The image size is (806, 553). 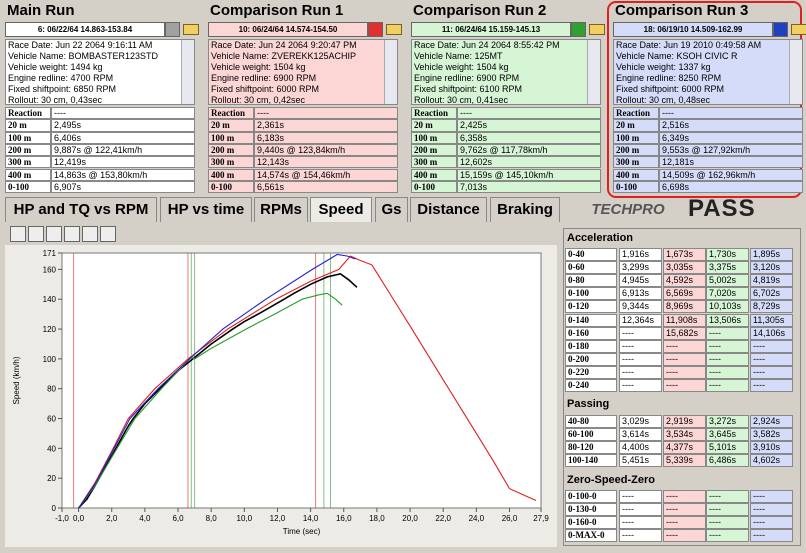 What do you see at coordinates (525, 209) in the screenshot?
I see `tab: Braking` at bounding box center [525, 209].